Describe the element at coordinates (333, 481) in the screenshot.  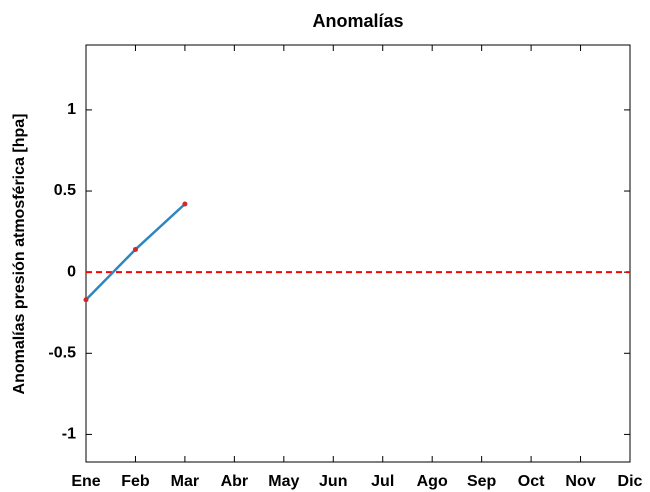
I see `x-tick-label: Jun` at that location.